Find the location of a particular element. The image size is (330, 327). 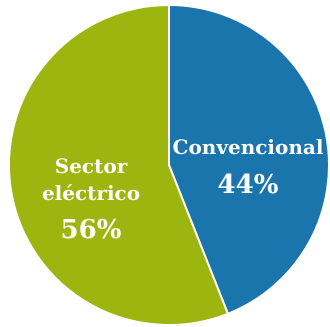

pie-slice-2-value: 56% is located at coordinates (91, 230).